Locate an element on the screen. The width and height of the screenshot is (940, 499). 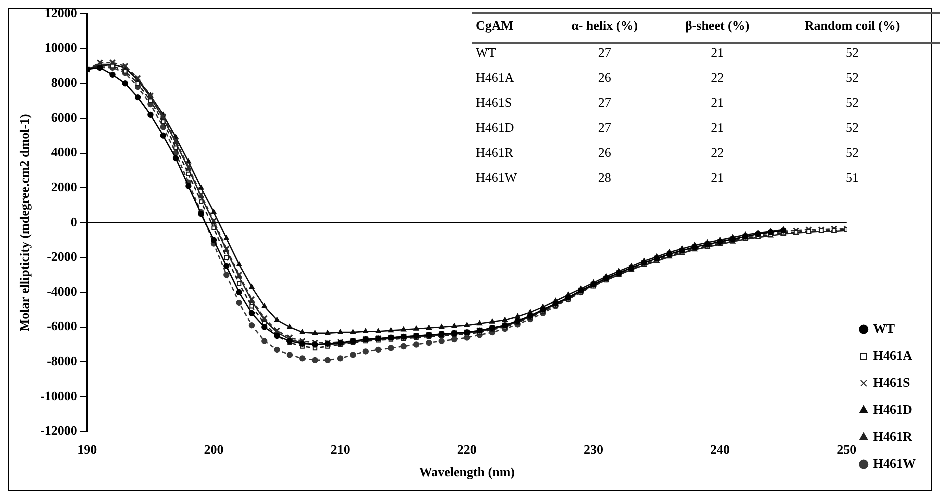
x-tick-label: 250 is located at coordinates (847, 449).